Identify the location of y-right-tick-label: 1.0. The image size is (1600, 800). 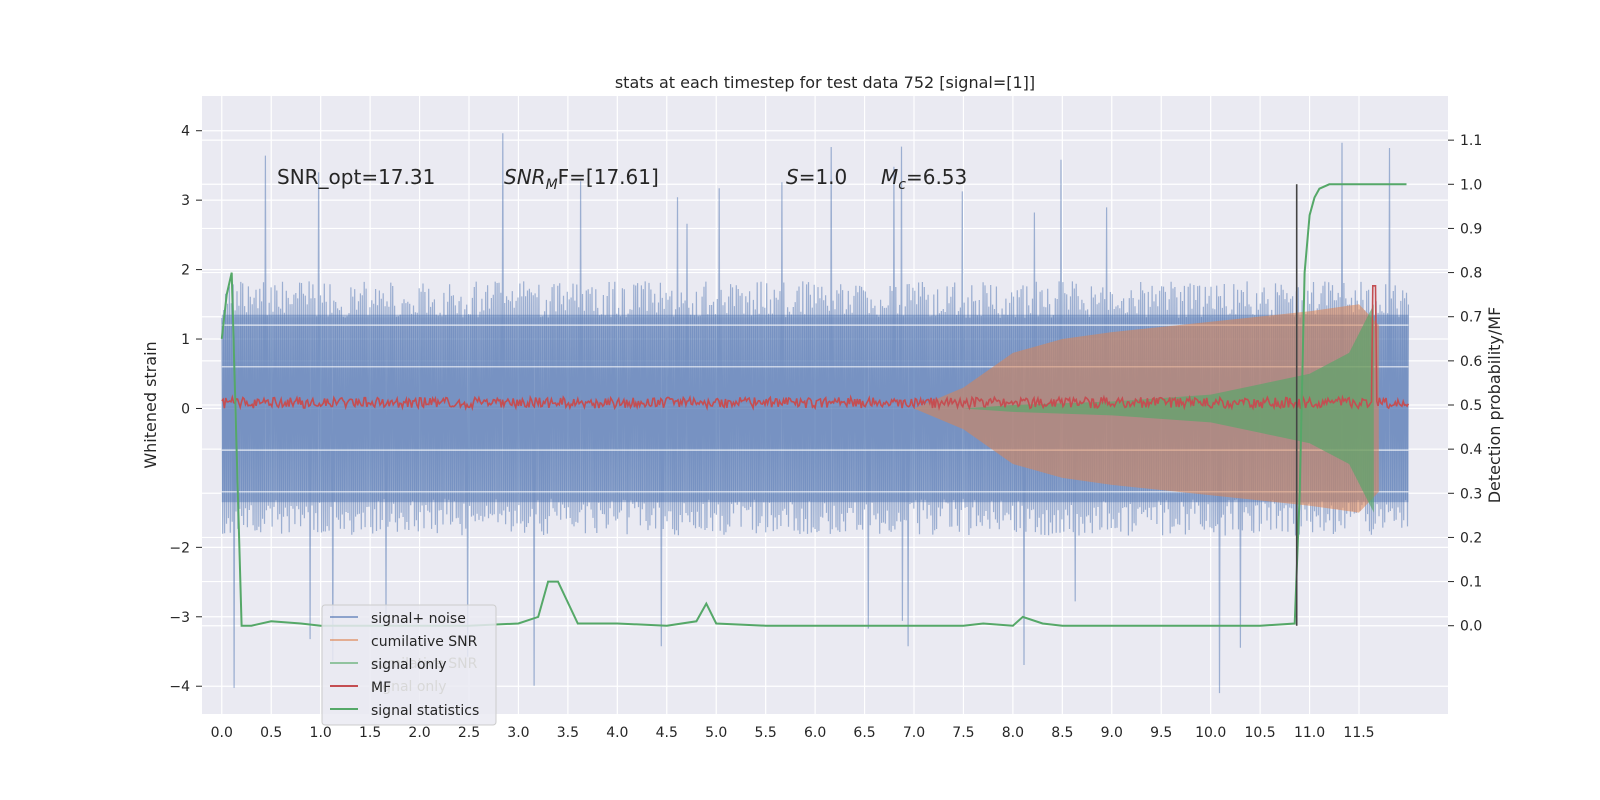
(1471, 185).